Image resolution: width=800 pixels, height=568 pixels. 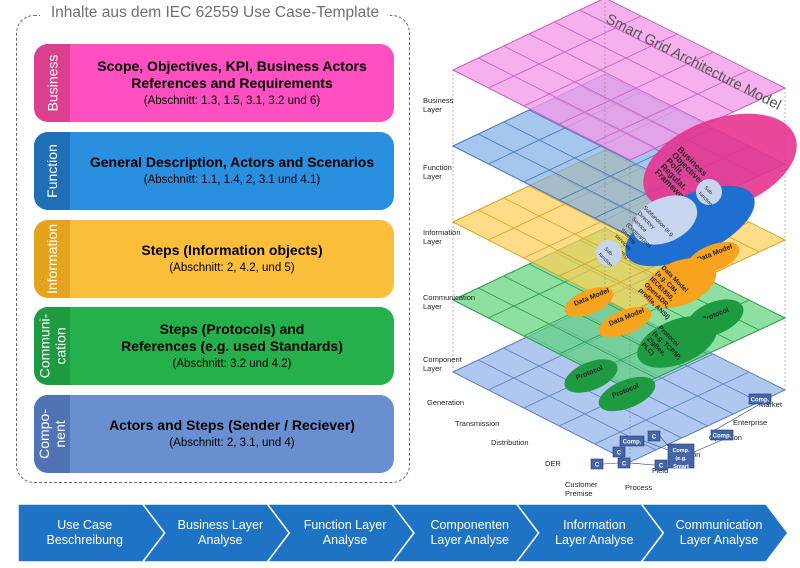 I want to click on process-step-label: Function Layer Analyse, so click(x=345, y=532).